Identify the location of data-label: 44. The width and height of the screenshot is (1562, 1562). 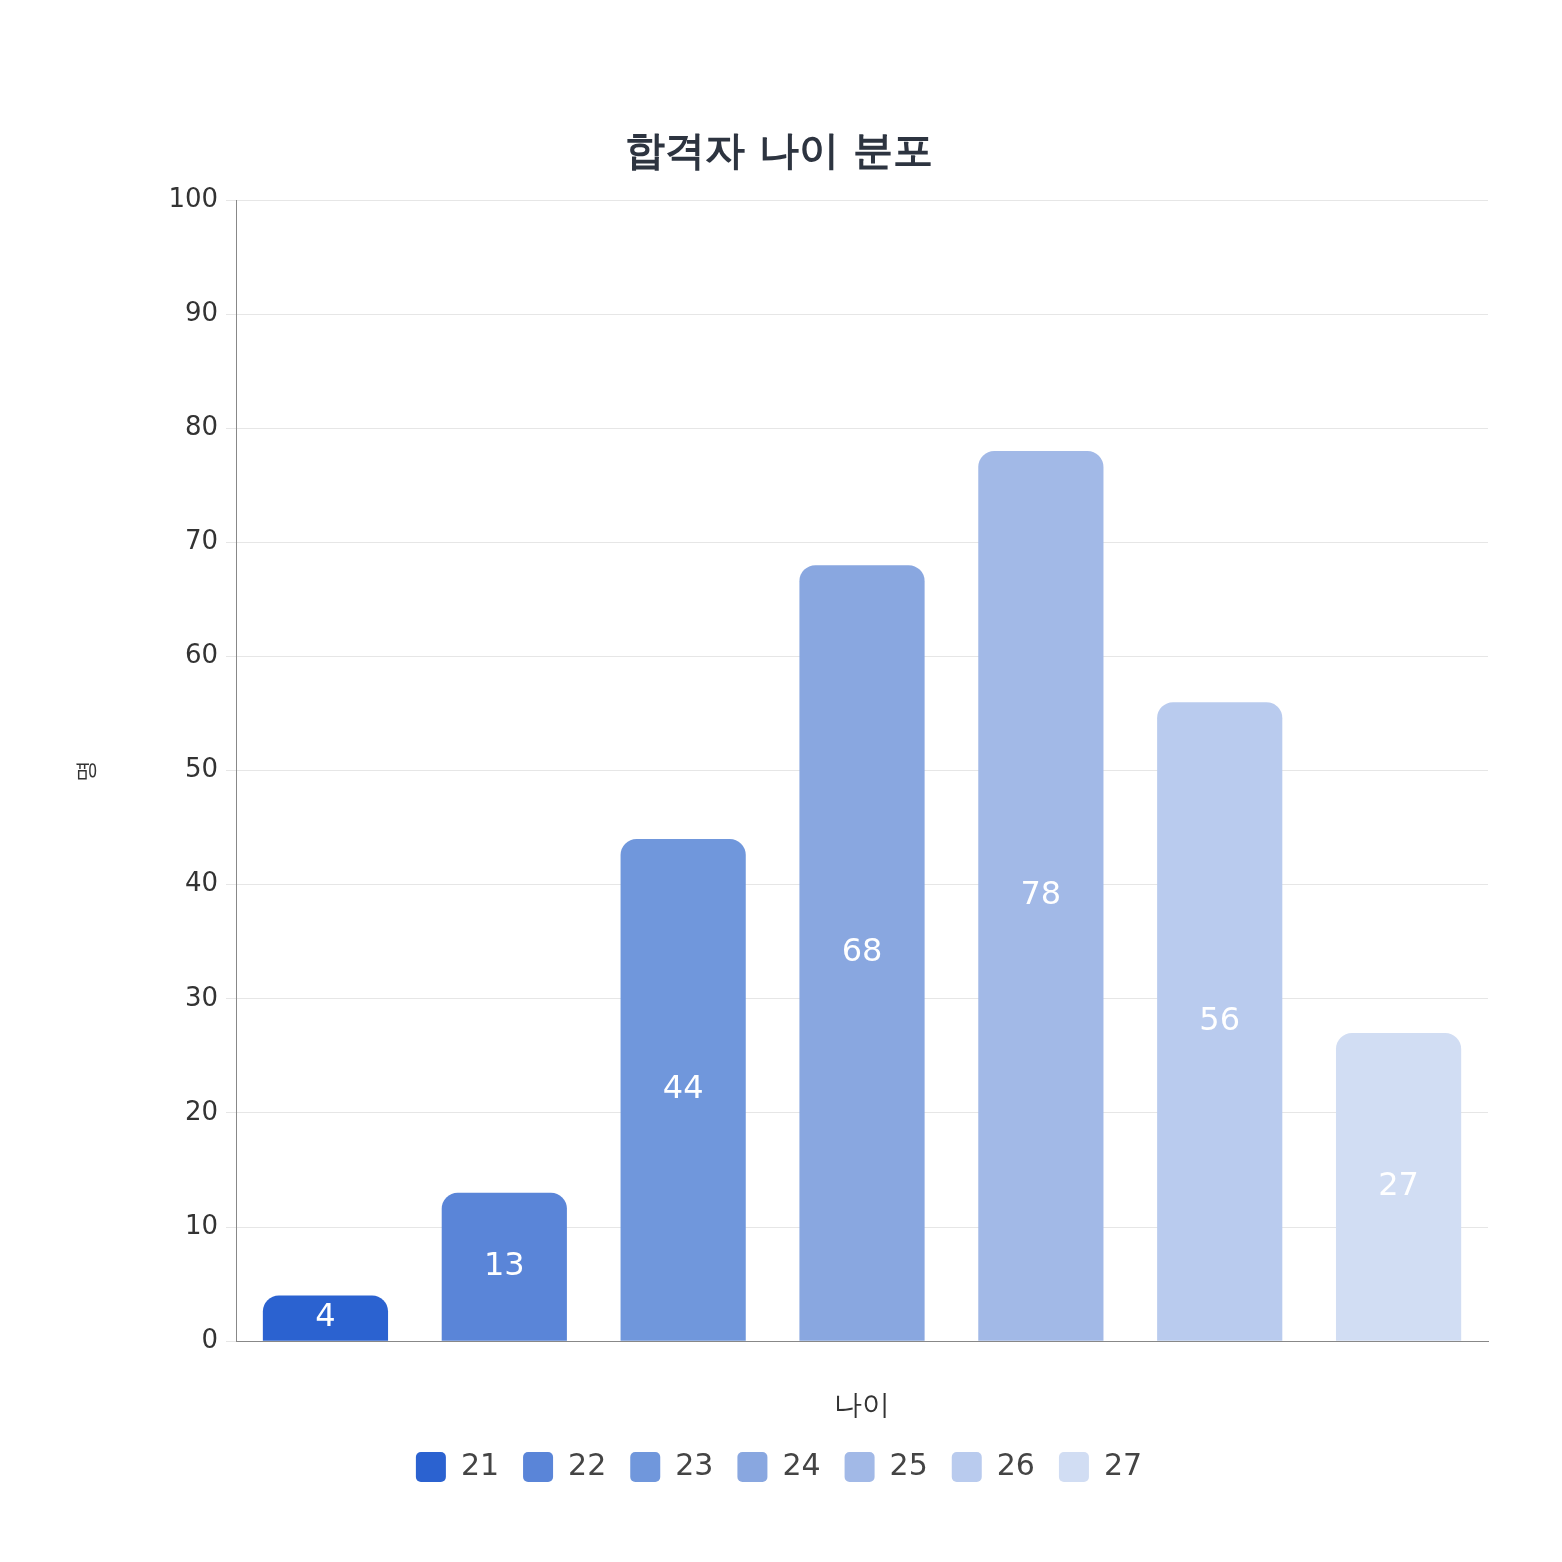
(683, 1087).